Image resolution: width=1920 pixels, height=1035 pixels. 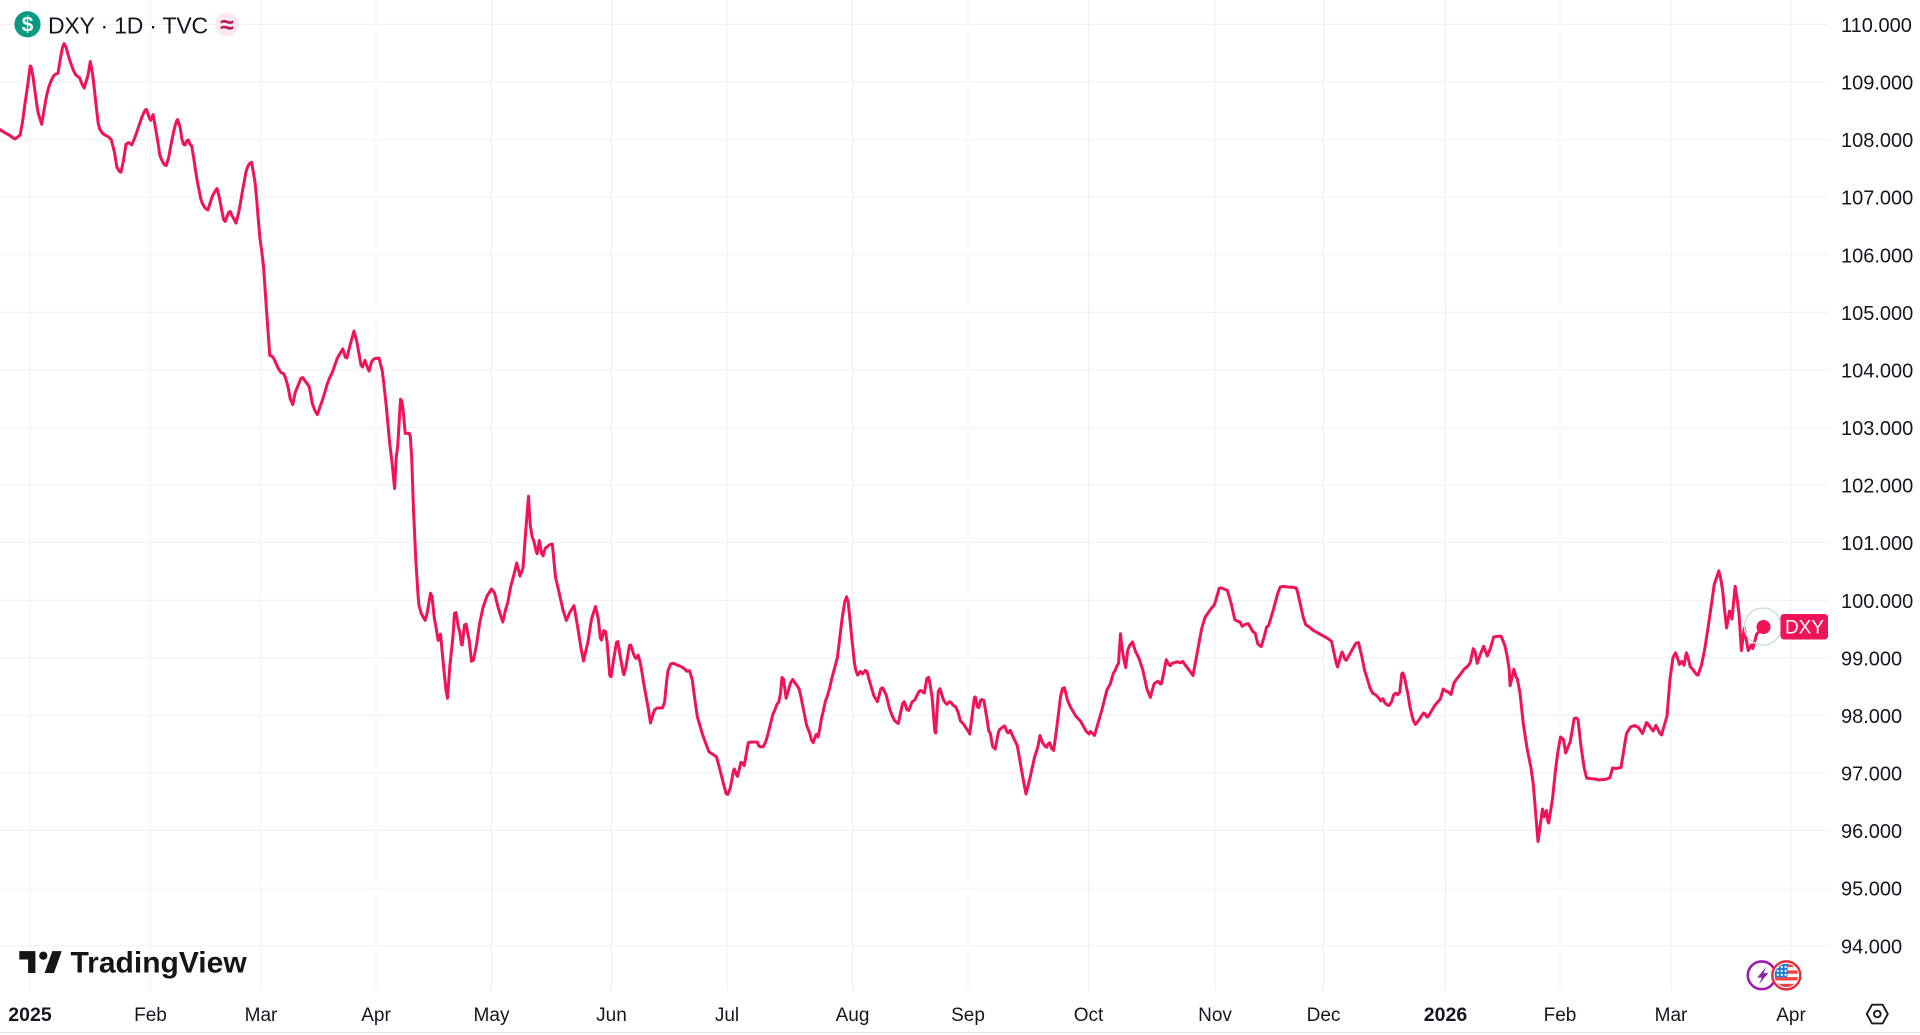 I want to click on svg-text: 100.000, so click(x=1877, y=602).